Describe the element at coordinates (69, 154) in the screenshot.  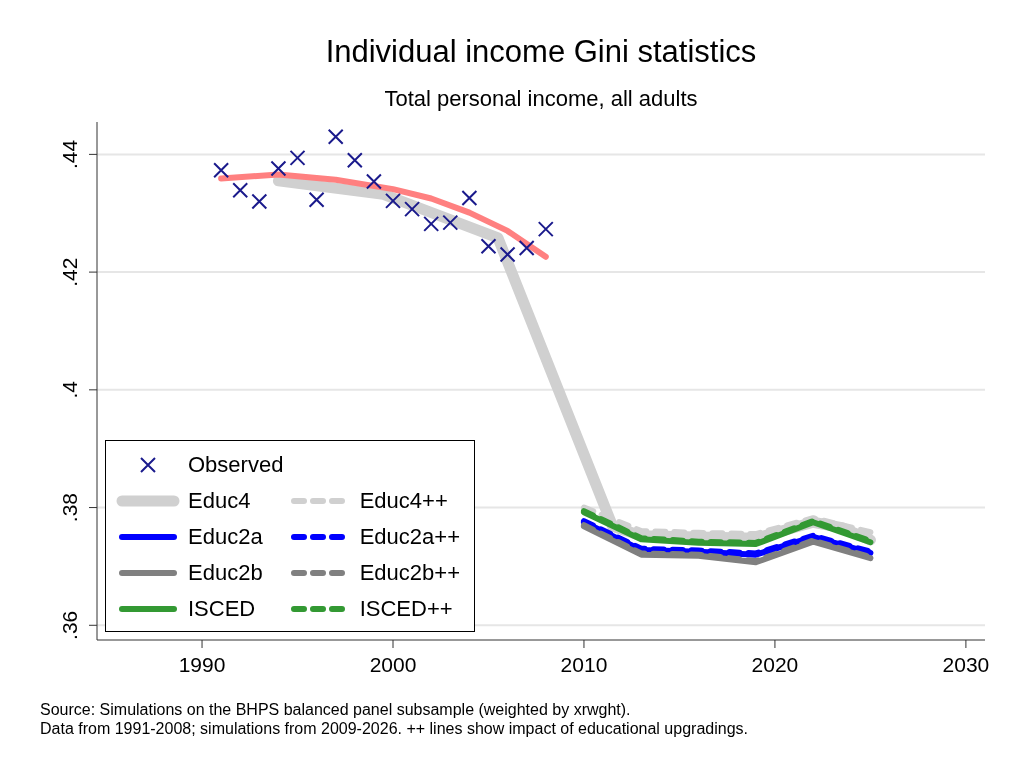
I see `y-tick-label: .44` at that location.